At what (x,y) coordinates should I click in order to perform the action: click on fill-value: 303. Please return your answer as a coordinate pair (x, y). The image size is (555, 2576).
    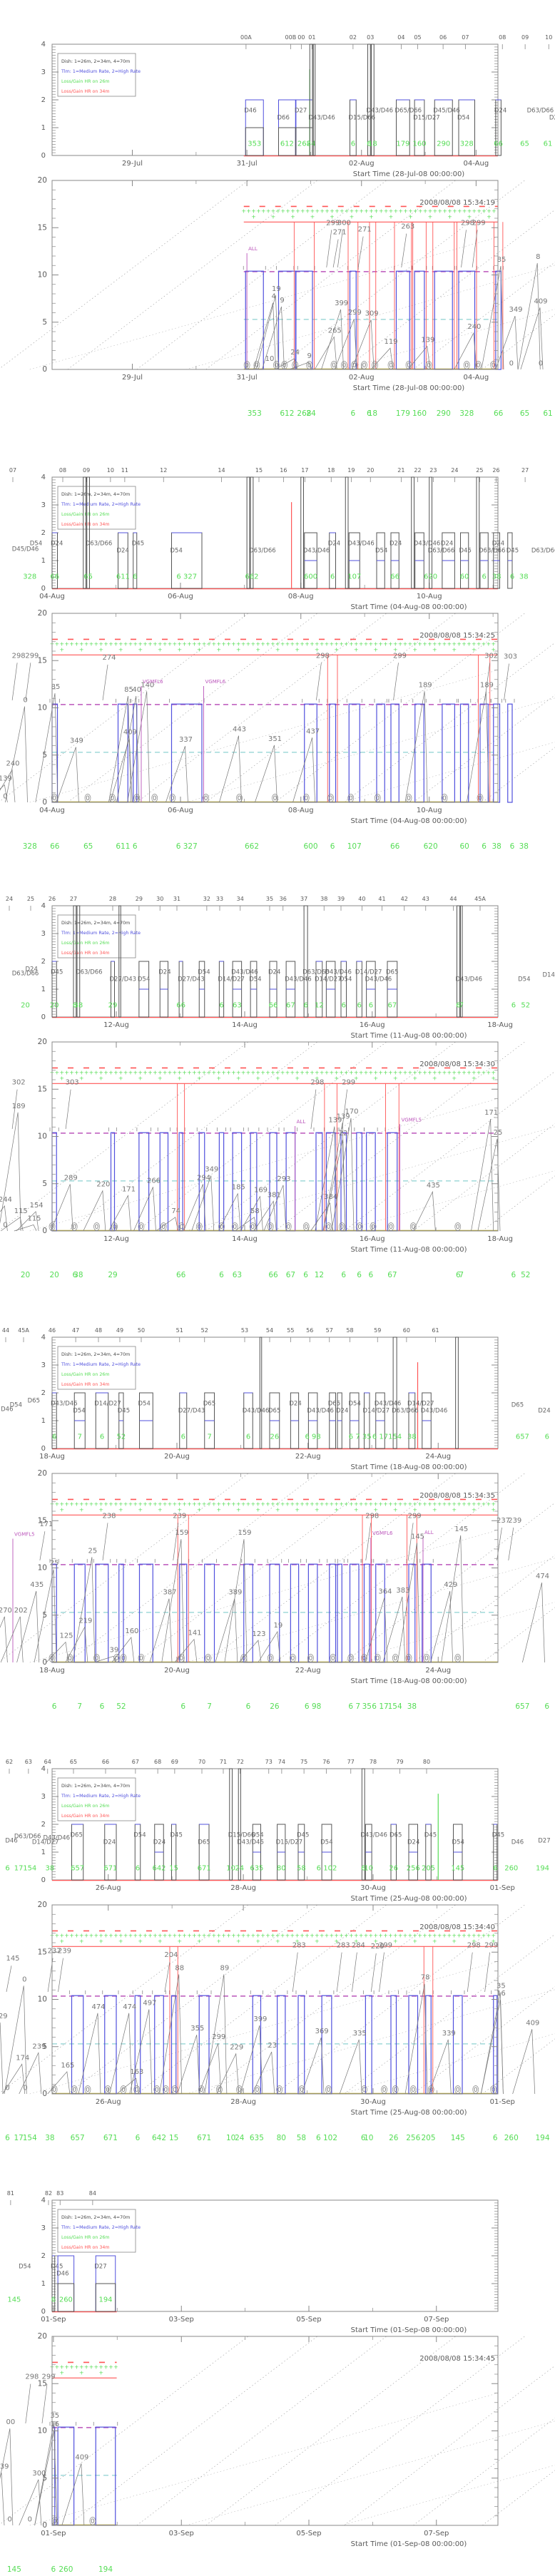
    Looking at the image, I should click on (72, 1083).